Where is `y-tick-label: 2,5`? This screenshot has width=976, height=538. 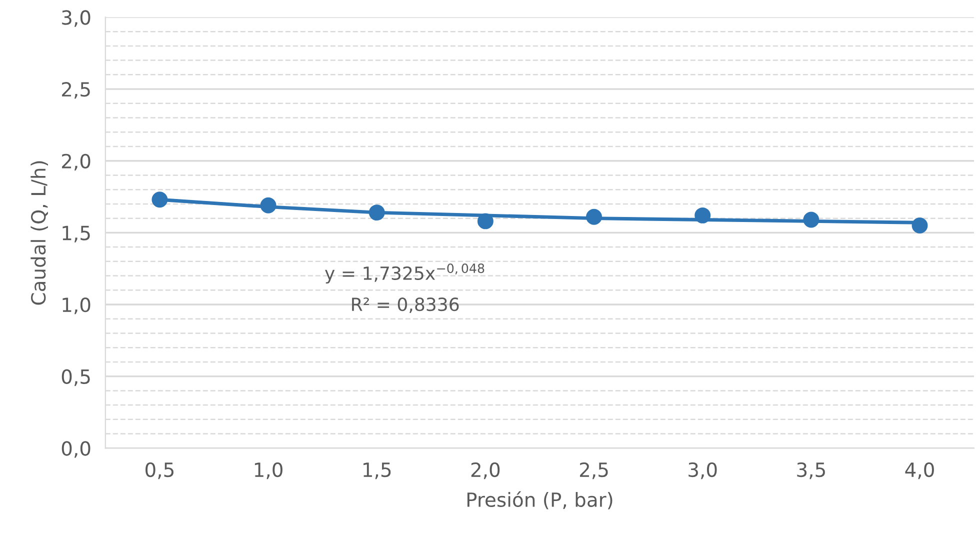
y-tick-label: 2,5 is located at coordinates (76, 90).